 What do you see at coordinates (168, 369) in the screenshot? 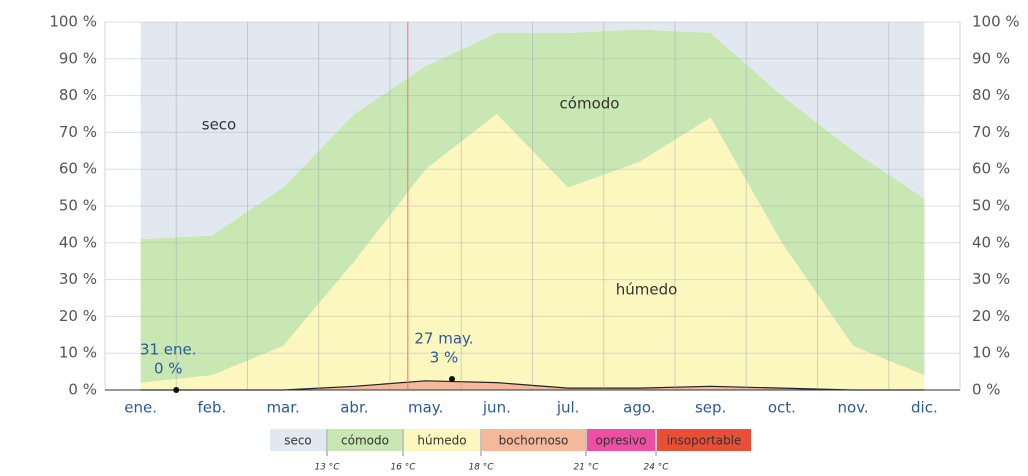
I see `annotation-value: 0 %` at bounding box center [168, 369].